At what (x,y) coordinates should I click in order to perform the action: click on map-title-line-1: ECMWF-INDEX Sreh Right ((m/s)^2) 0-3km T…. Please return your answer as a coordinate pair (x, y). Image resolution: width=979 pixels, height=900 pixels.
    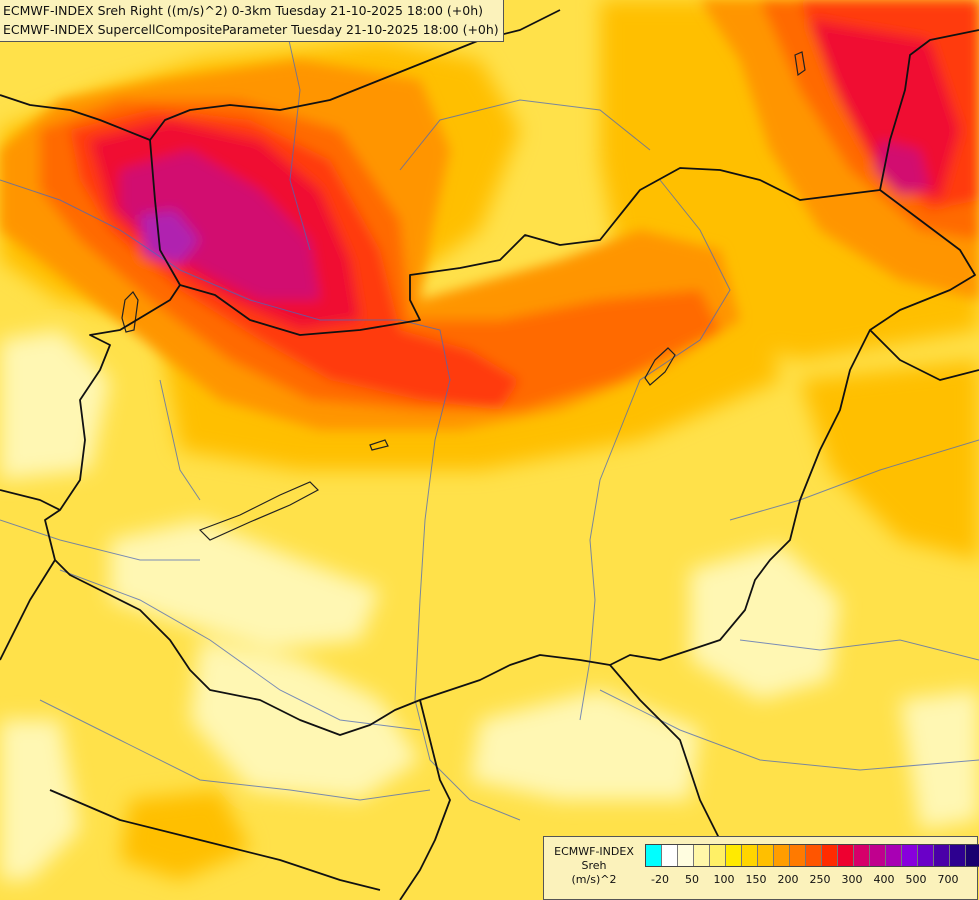
    Looking at the image, I should click on (243, 10).